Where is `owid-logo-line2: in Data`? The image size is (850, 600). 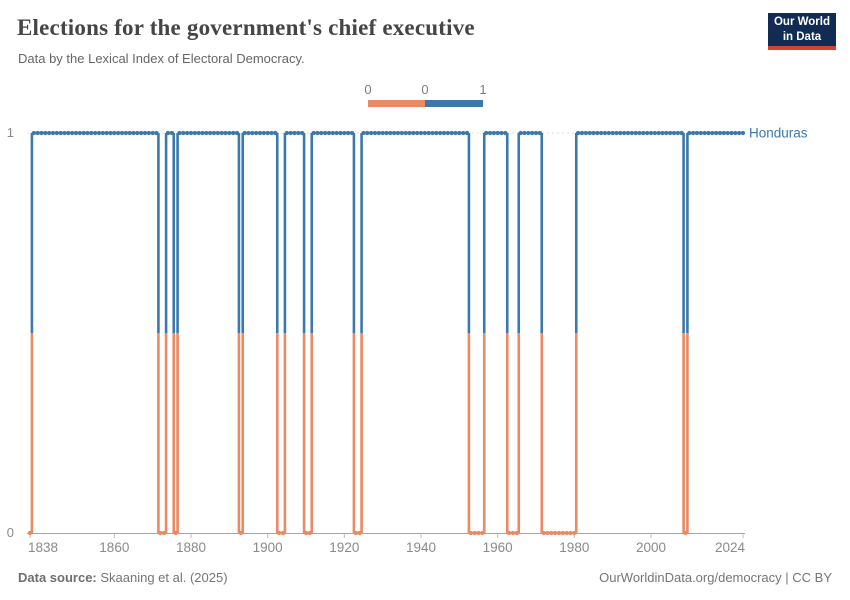 owid-logo-line2: in Data is located at coordinates (802, 36).